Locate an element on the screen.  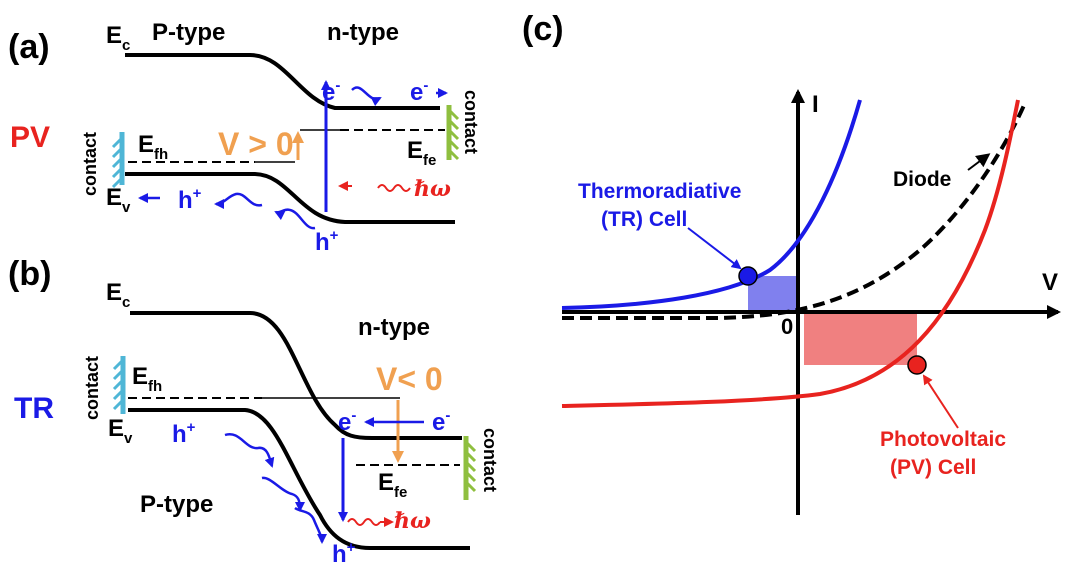
conduction-band-b is located at coordinates (296, 375).